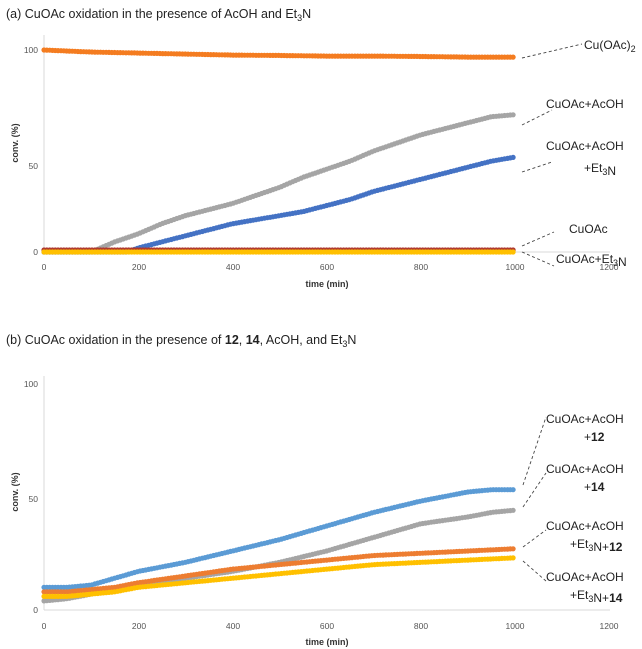 The width and height of the screenshot is (642, 649). I want to click on panel-a-xtick-400: 400, so click(233, 267).